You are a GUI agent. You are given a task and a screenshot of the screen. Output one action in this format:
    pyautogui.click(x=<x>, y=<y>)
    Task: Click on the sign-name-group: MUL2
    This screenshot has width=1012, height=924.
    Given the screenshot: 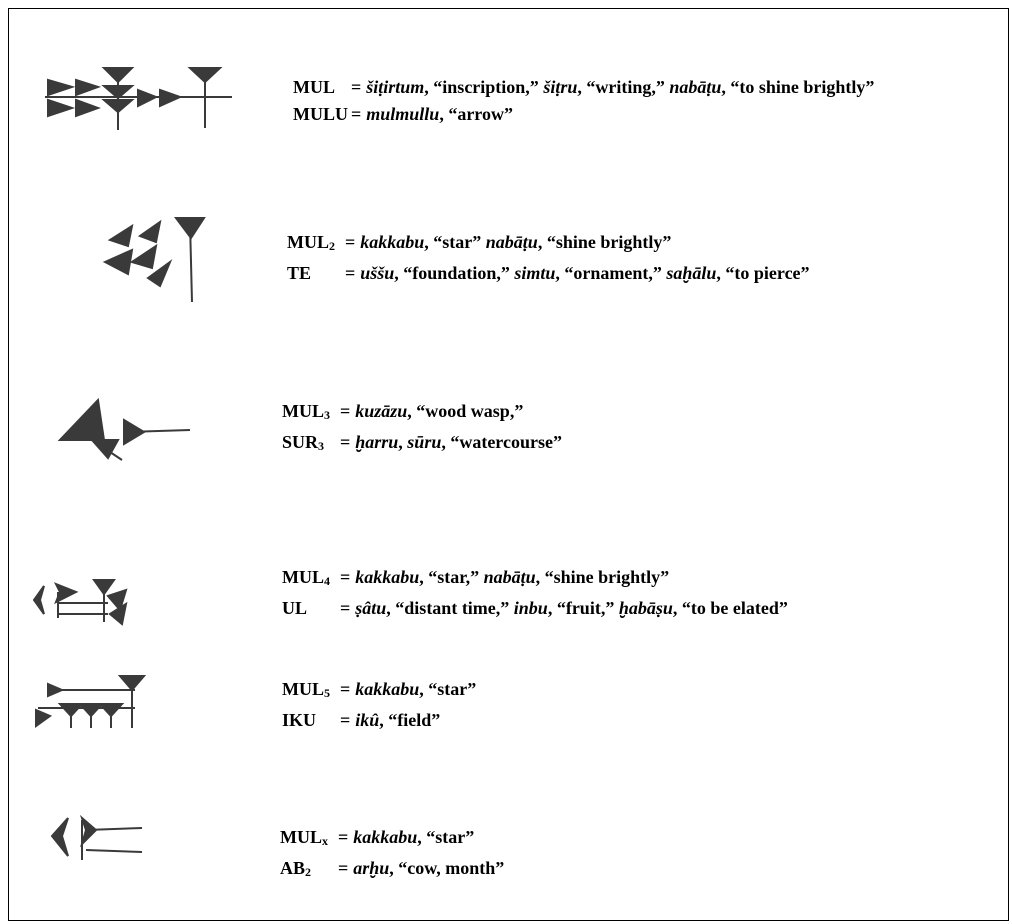 What is the action you would take?
    pyautogui.click(x=316, y=244)
    